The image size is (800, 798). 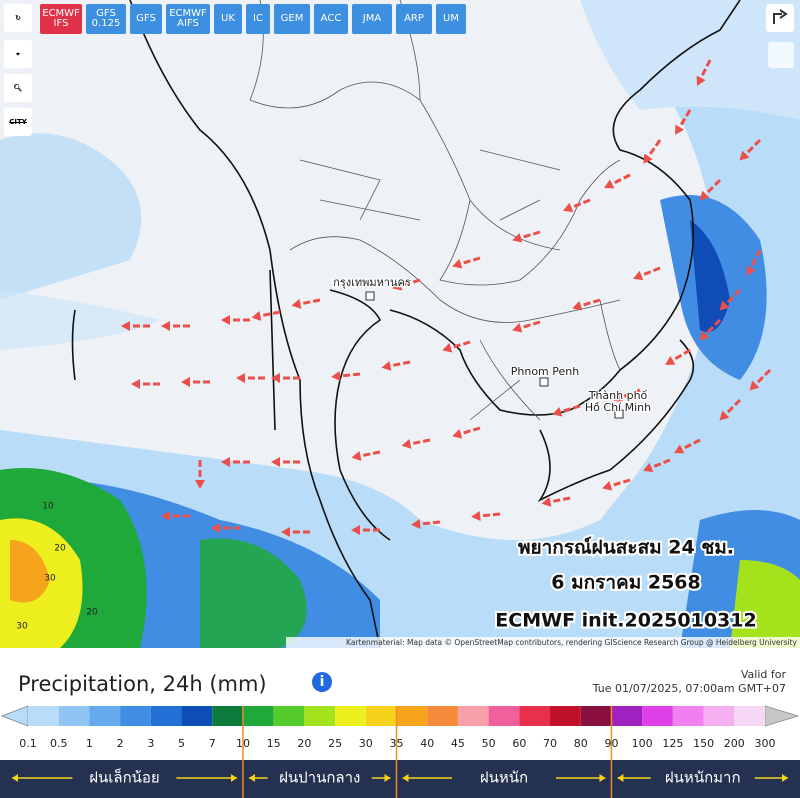 I want to click on refresh-button: ↻, so click(x=18, y=18).